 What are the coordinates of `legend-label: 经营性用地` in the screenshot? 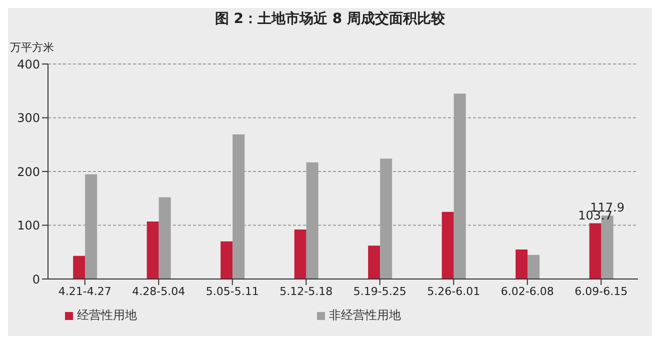 It's located at (107, 315).